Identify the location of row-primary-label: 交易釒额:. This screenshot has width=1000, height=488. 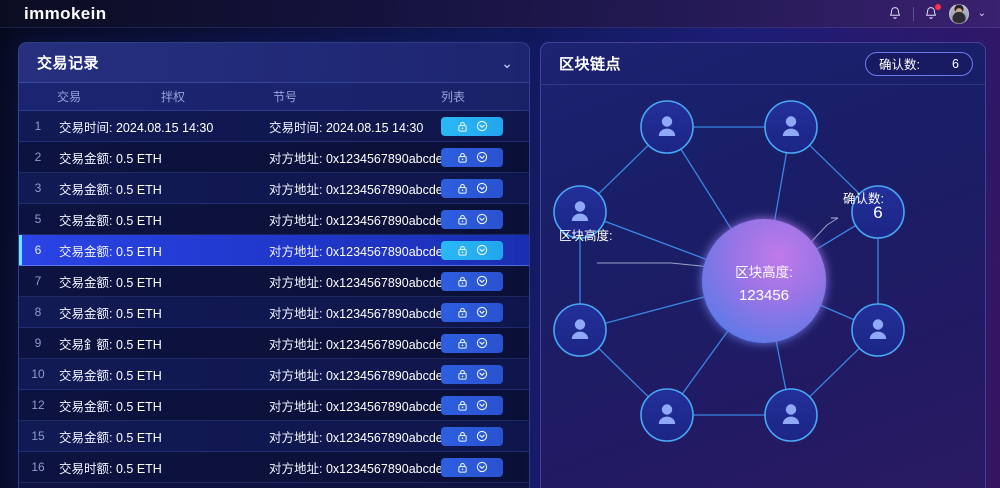
(86, 344).